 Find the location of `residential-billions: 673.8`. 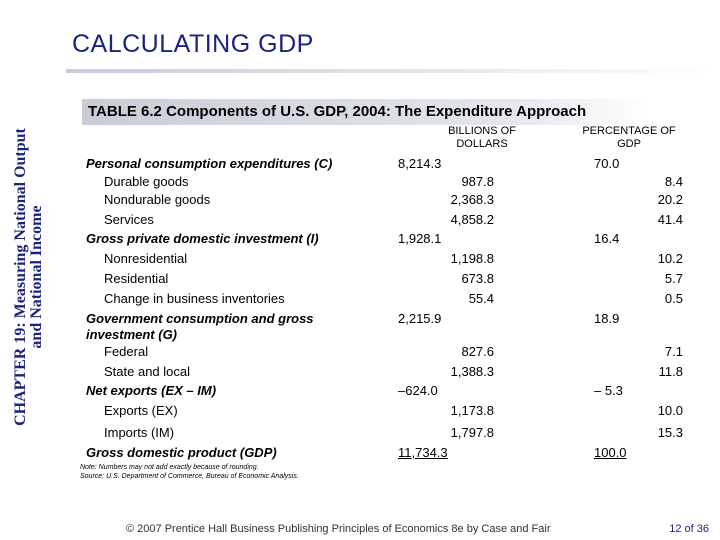

residential-billions: 673.8 is located at coordinates (477, 278).